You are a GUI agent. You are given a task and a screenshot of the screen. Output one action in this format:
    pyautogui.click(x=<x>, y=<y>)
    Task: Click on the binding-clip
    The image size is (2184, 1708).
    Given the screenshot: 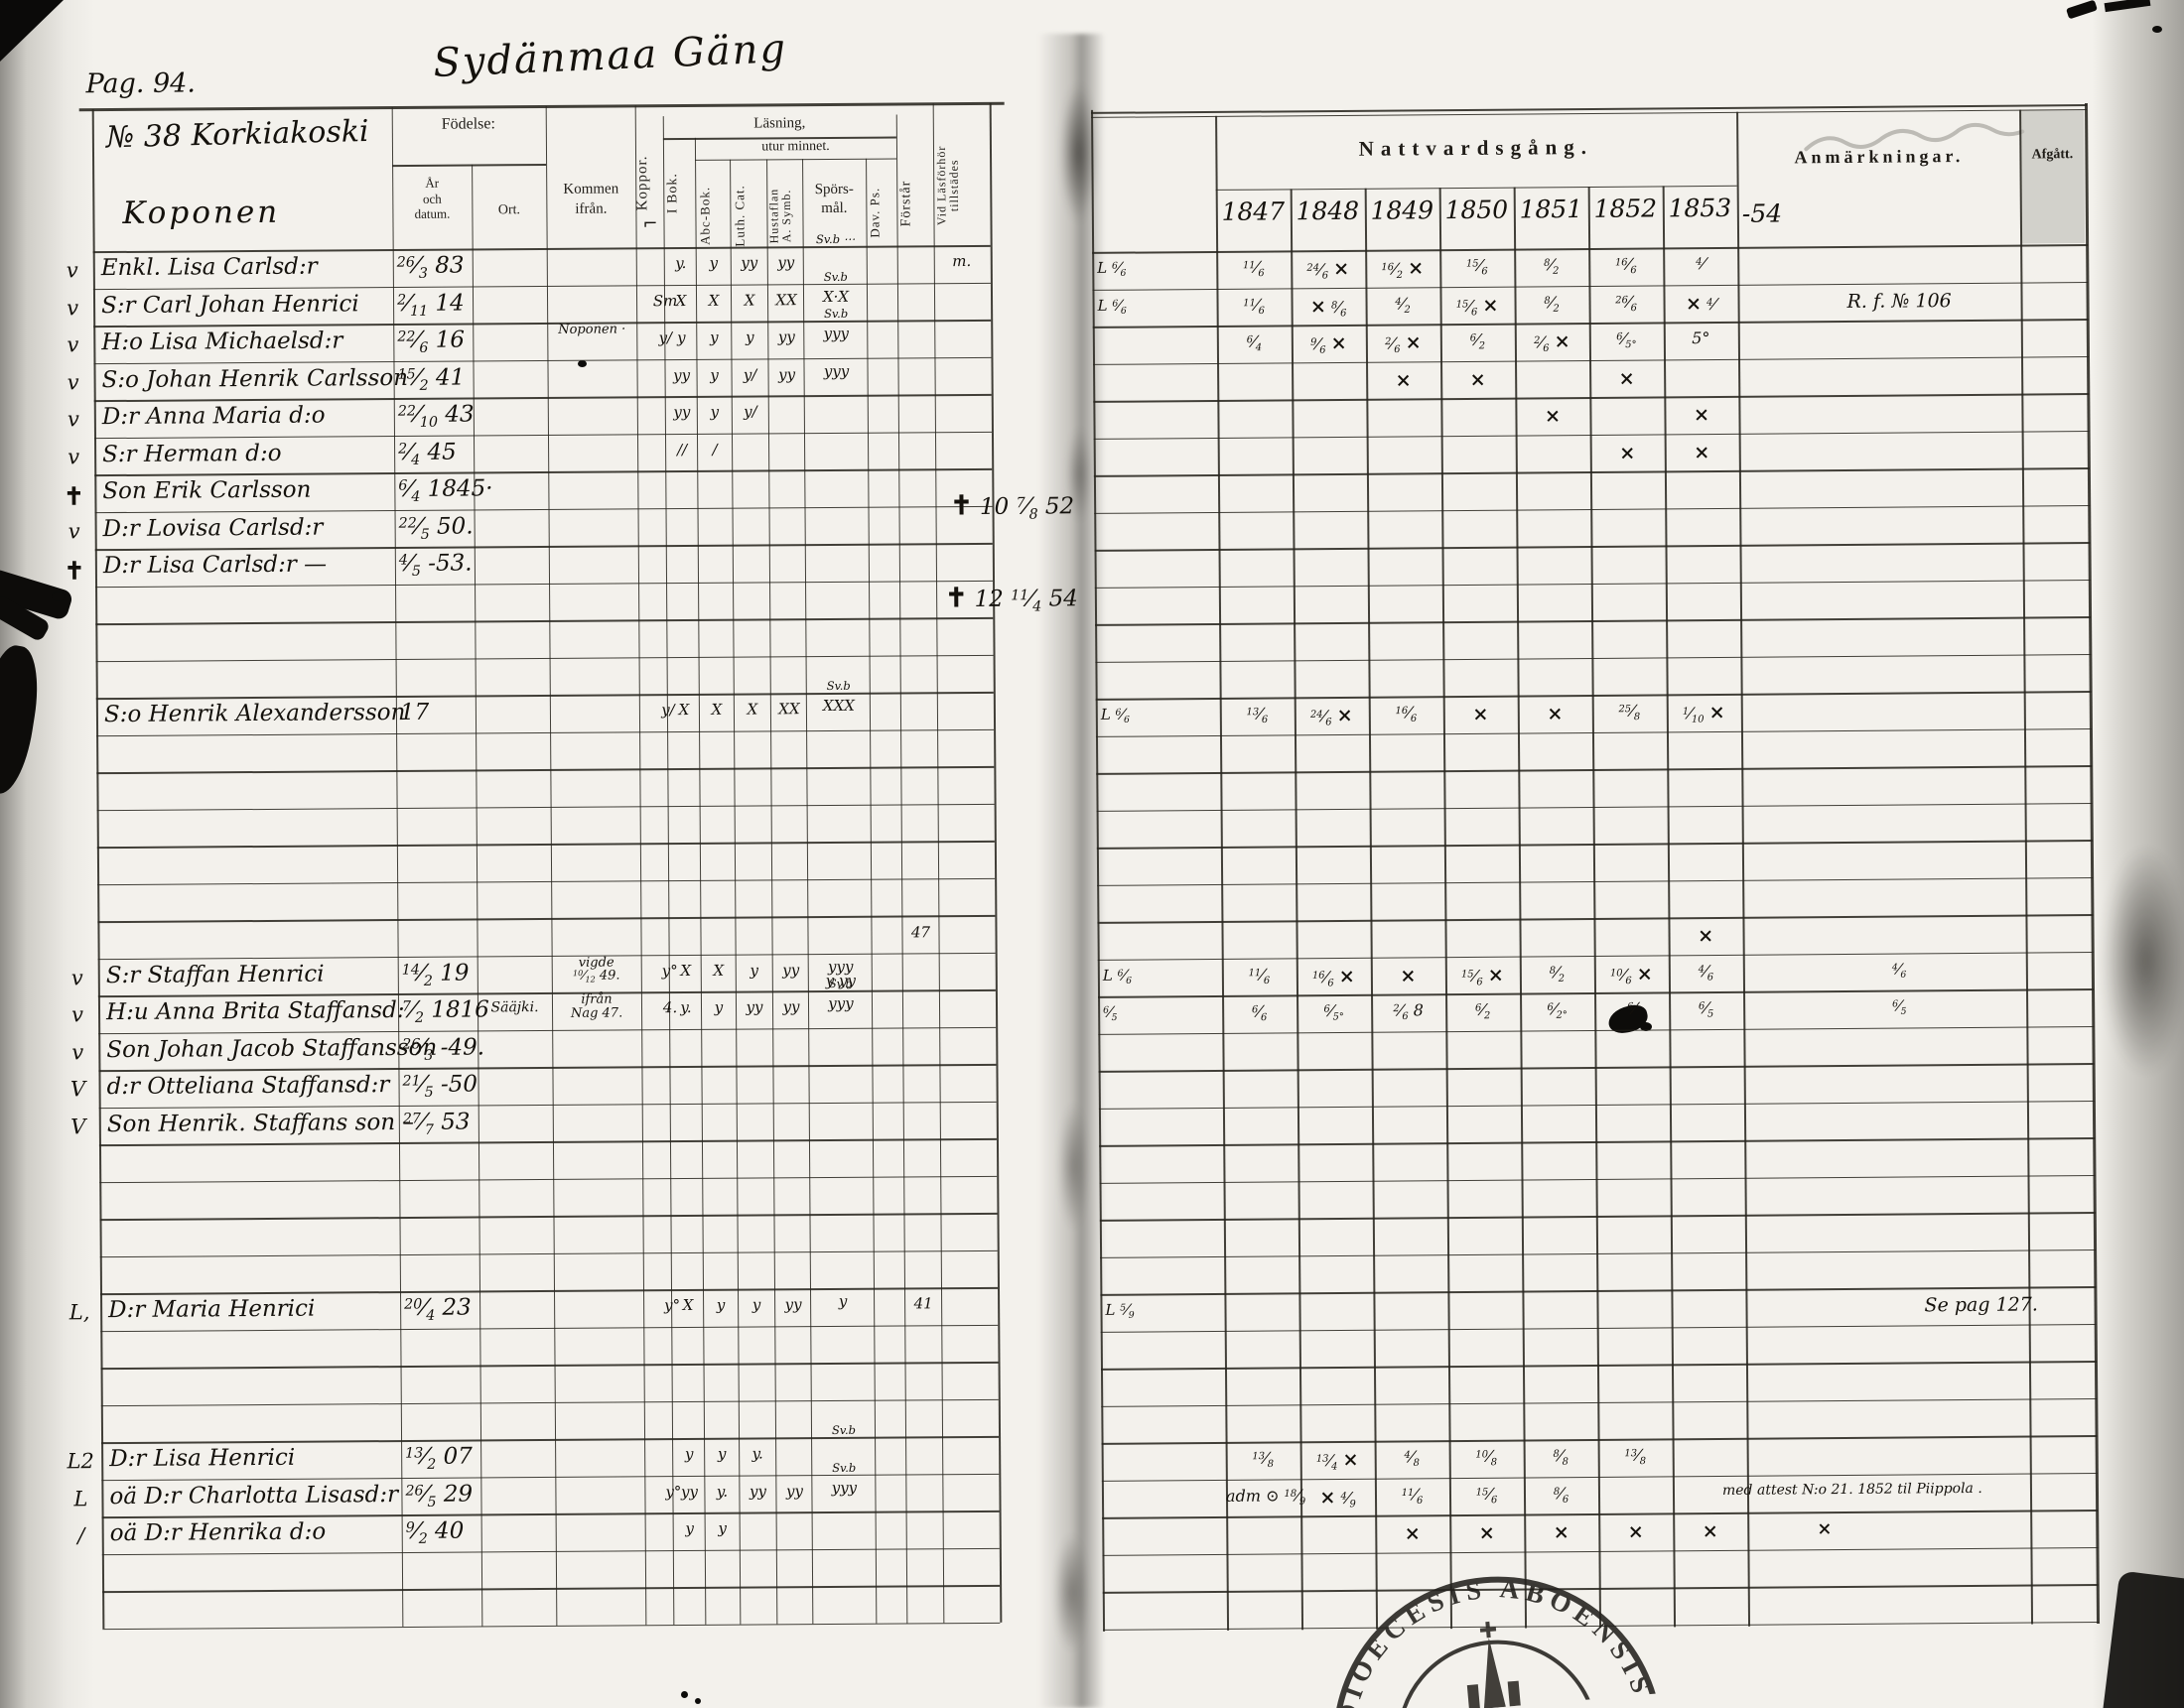 What is the action you would take?
    pyautogui.click(x=59, y=596)
    